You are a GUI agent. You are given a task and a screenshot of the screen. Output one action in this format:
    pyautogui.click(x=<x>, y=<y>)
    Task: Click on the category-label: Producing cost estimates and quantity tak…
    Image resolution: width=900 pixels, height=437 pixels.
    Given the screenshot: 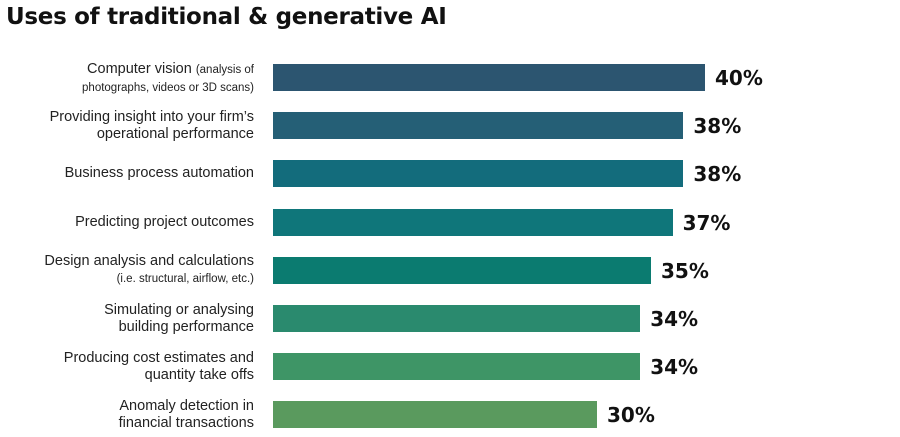 What is the action you would take?
    pyautogui.click(x=159, y=367)
    